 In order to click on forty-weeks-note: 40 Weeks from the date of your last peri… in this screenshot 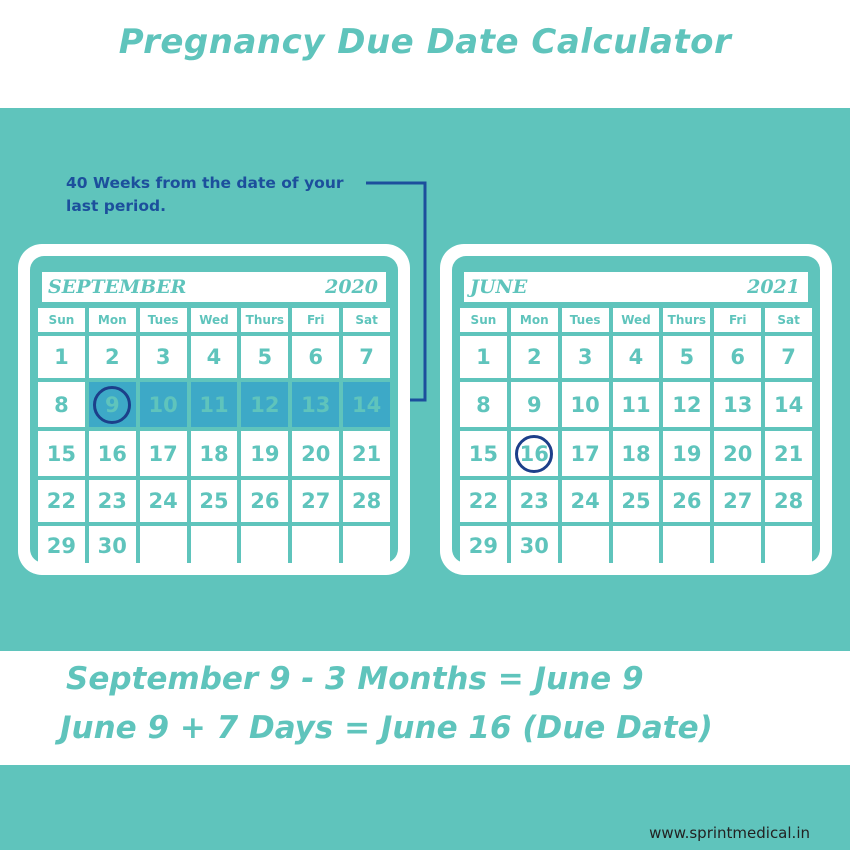, I will do `click(205, 194)`.